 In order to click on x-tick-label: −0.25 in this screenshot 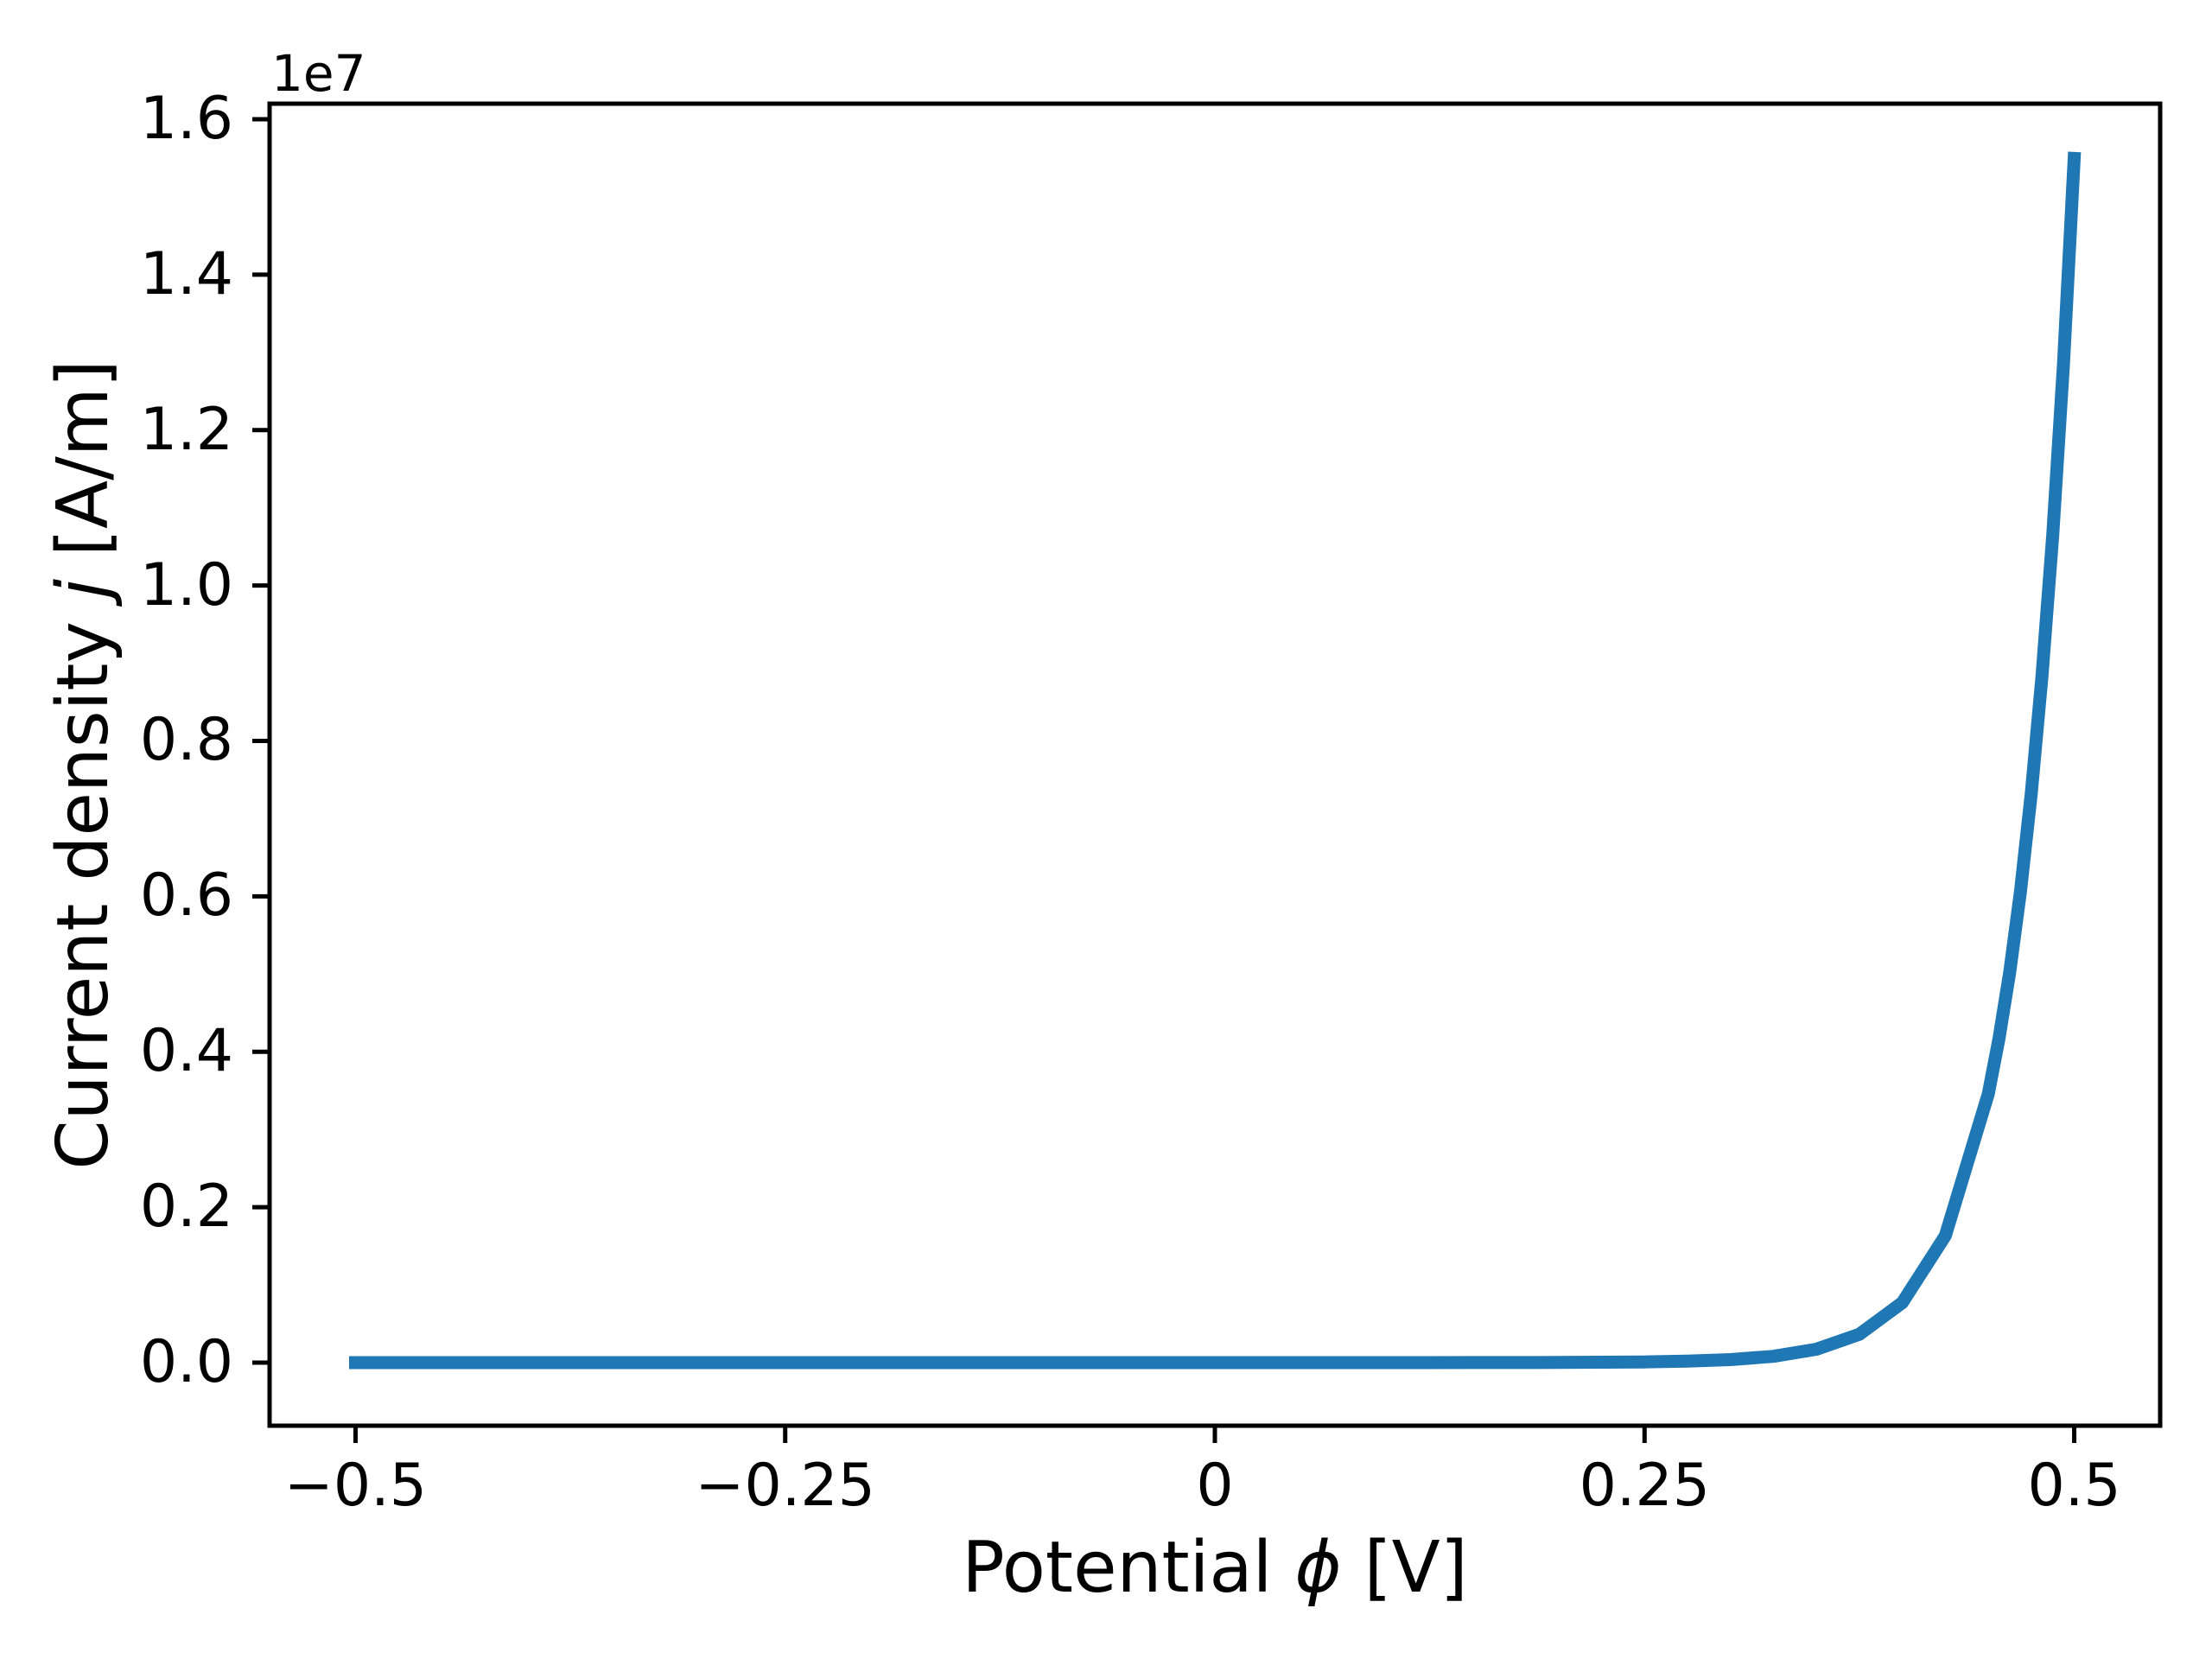, I will do `click(785, 1486)`.